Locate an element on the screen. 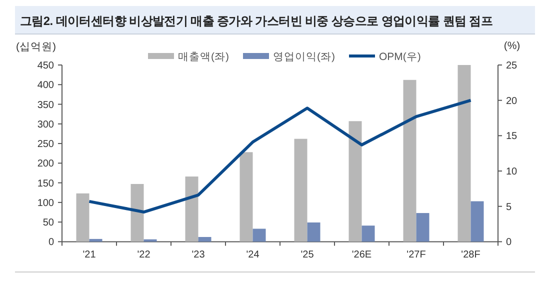 The height and width of the screenshot is (297, 540). legend-label: OPM(우) is located at coordinates (400, 57).